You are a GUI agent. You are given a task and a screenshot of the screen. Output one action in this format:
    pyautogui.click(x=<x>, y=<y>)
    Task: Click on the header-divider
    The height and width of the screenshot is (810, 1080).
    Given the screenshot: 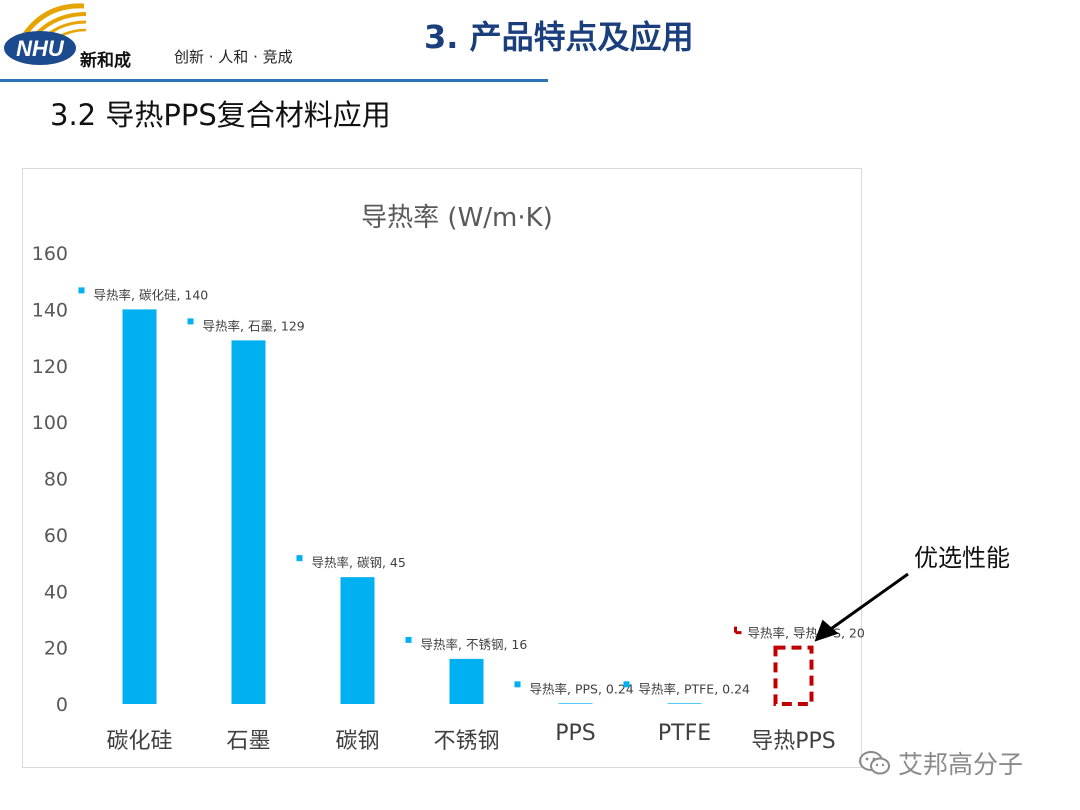 What is the action you would take?
    pyautogui.click(x=274, y=80)
    